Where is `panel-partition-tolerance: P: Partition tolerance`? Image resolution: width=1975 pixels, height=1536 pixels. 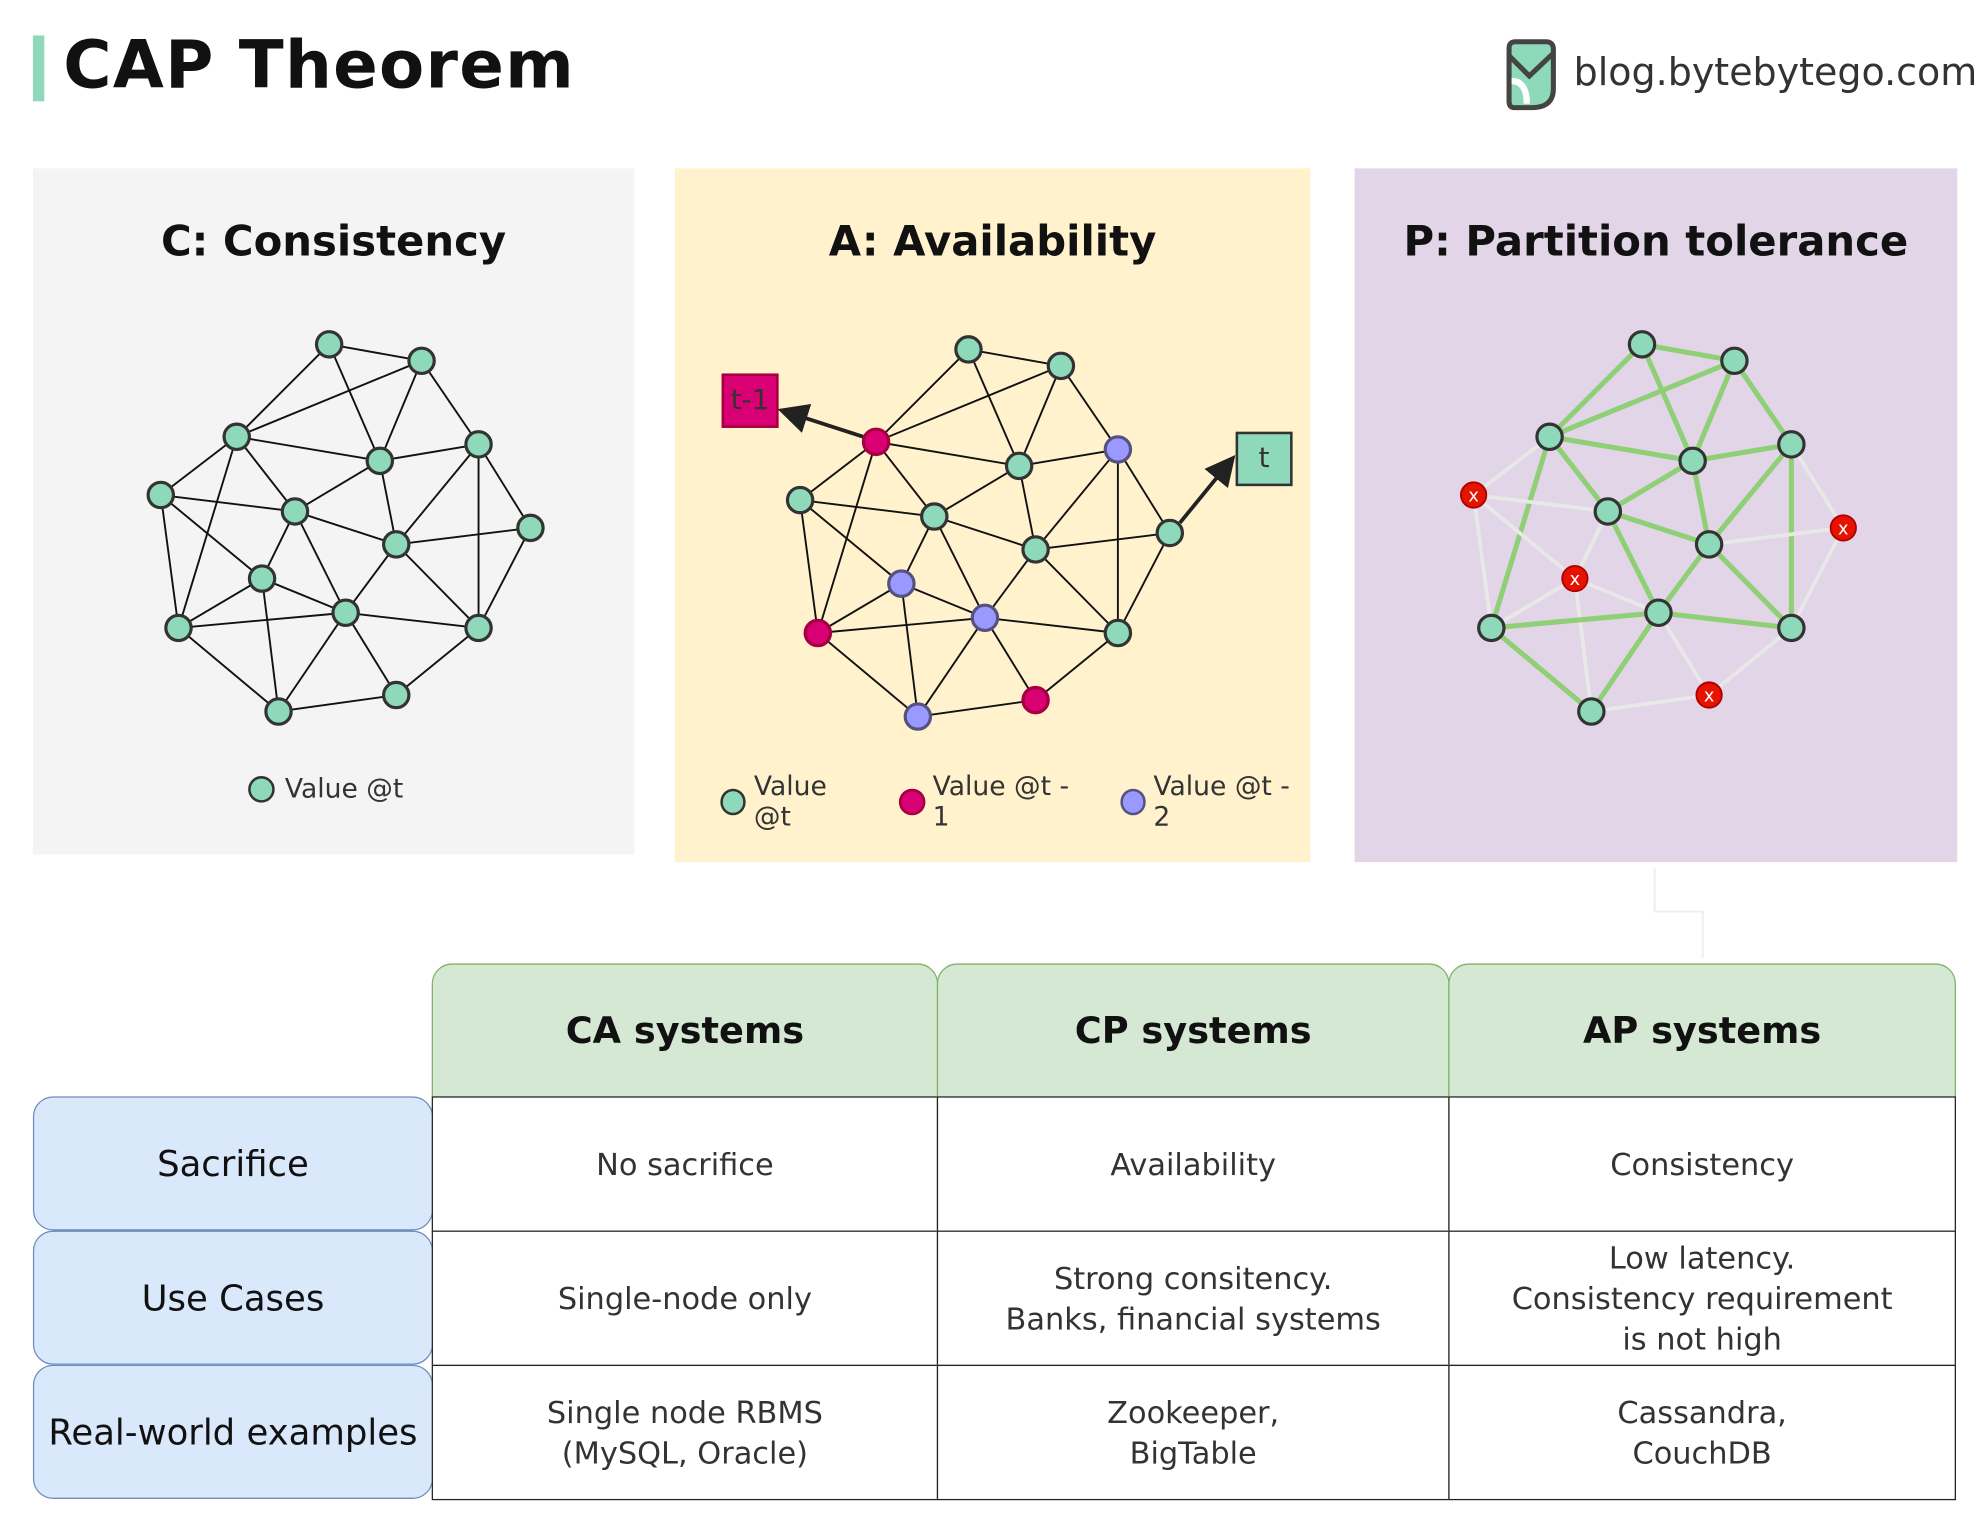 panel-partition-tolerance: P: Partition tolerance is located at coordinates (1656, 515).